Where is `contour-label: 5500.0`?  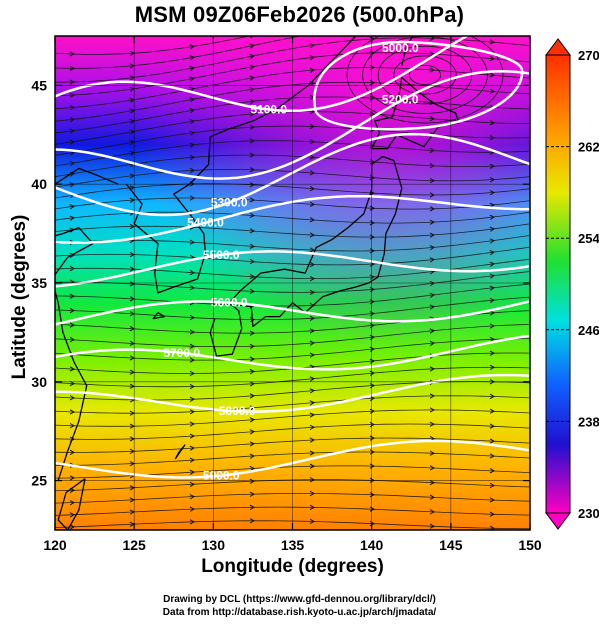 contour-label: 5500.0 is located at coordinates (221, 255).